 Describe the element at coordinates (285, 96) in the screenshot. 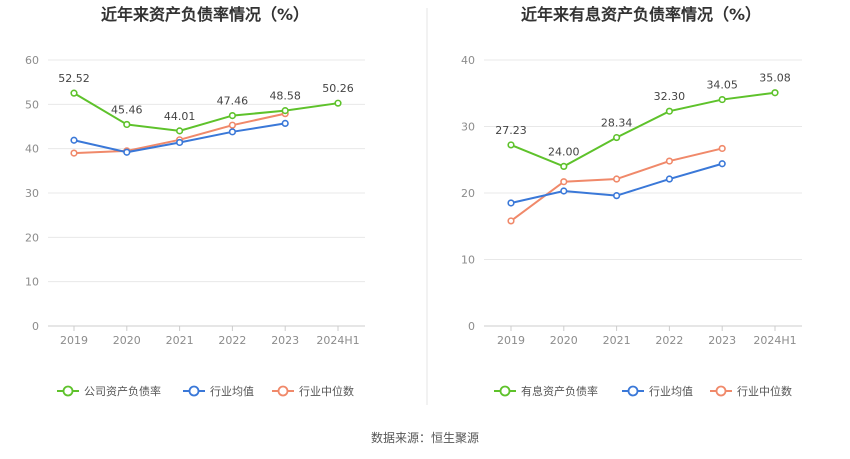

I see `data-label: 48.58` at that location.